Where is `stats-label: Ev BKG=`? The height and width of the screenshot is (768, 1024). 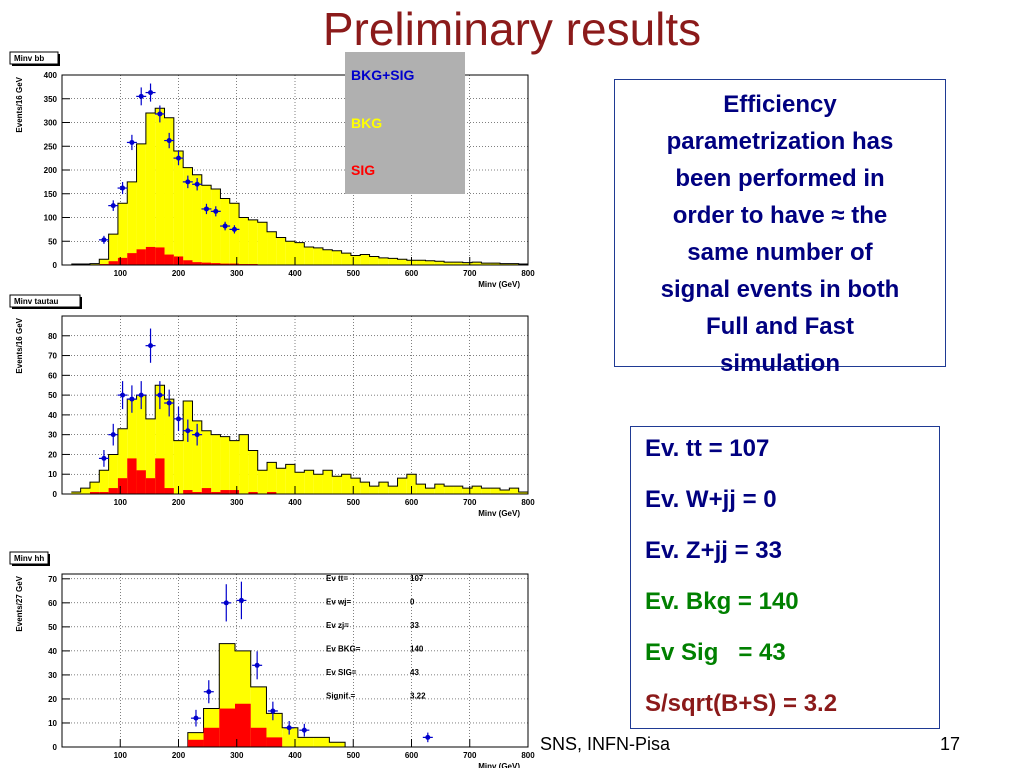 stats-label: Ev BKG= is located at coordinates (343, 649).